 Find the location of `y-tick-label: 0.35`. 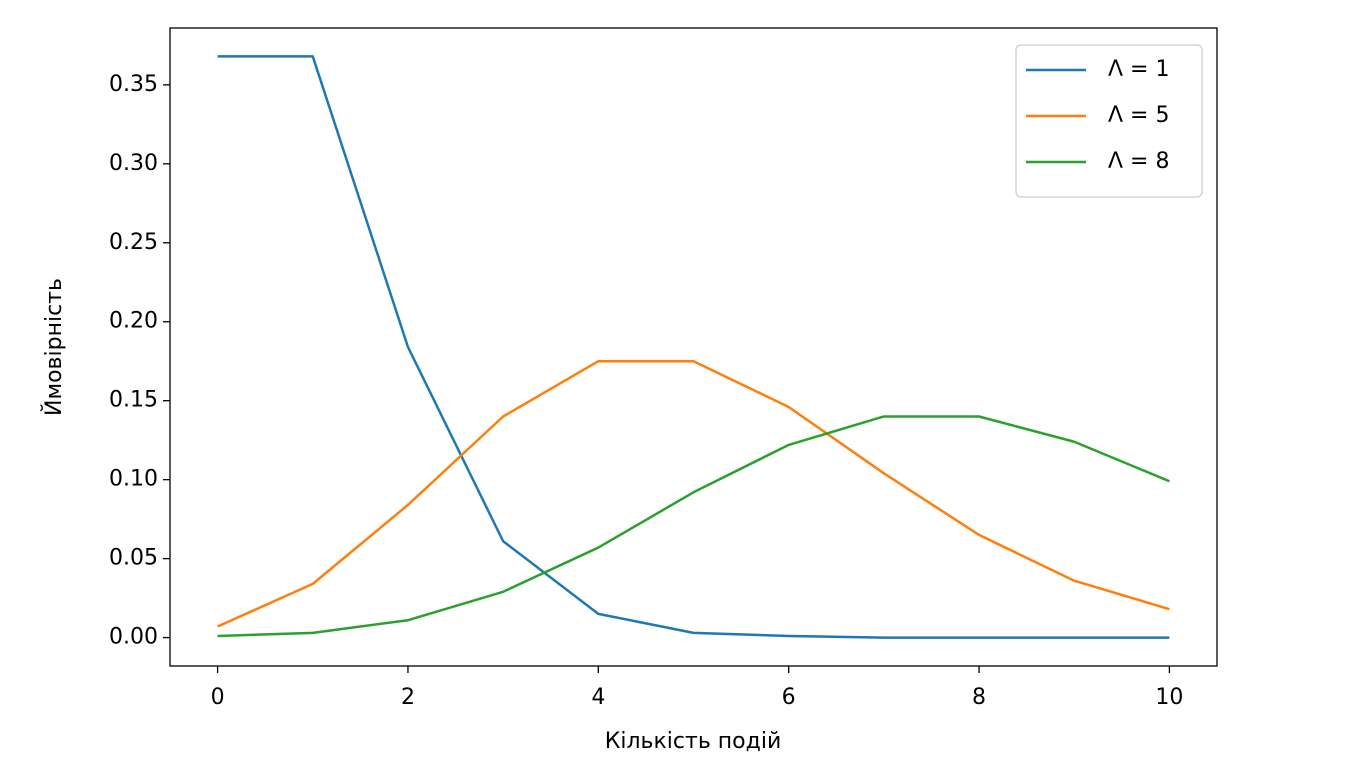

y-tick-label: 0.35 is located at coordinates (133, 84).